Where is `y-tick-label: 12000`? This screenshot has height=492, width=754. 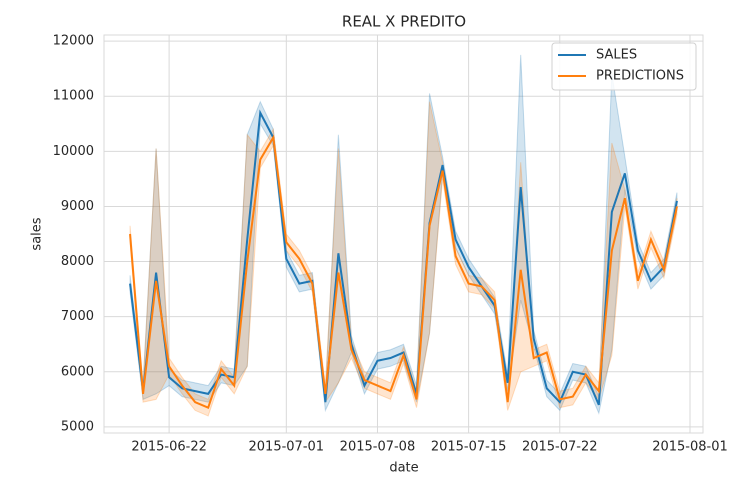
y-tick-label: 12000 is located at coordinates (73, 41).